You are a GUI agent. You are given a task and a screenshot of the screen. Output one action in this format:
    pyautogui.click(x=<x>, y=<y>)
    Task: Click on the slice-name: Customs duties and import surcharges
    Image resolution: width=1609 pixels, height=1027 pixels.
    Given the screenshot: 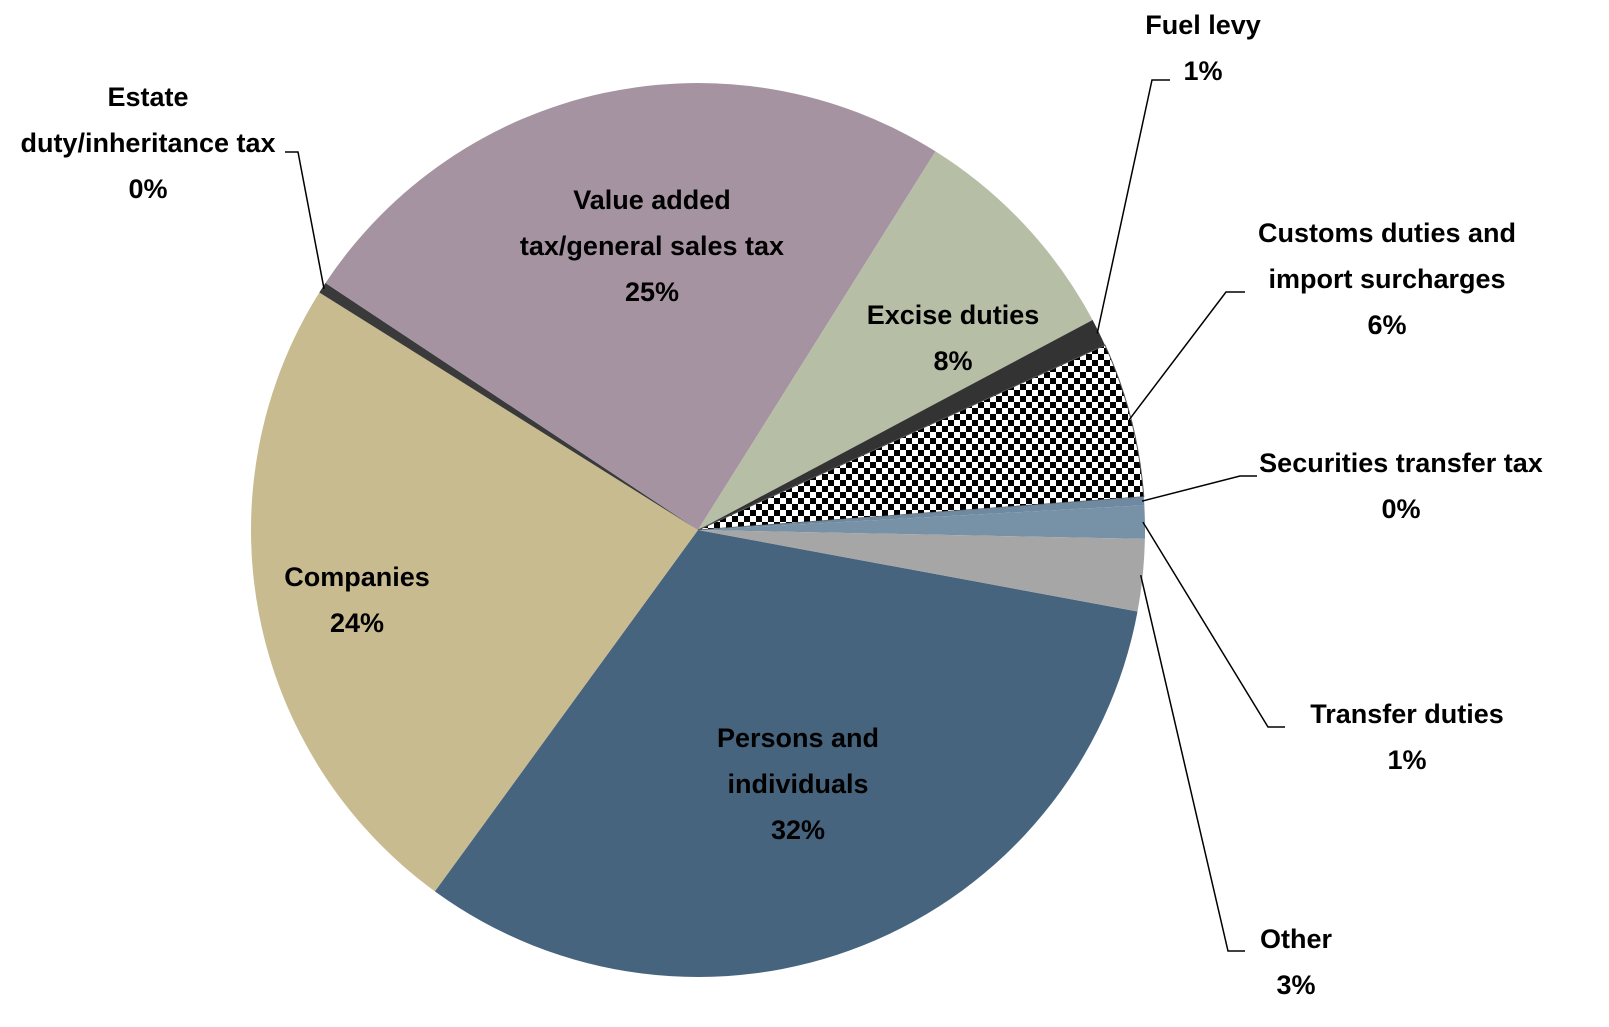 What is the action you would take?
    pyautogui.click(x=1387, y=256)
    